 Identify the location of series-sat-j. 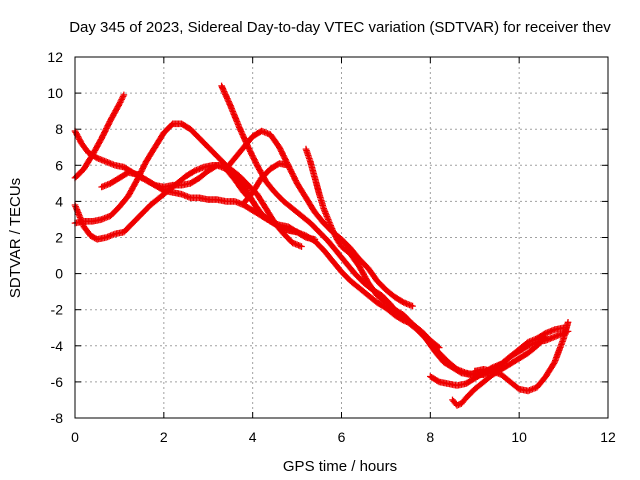
(497, 356).